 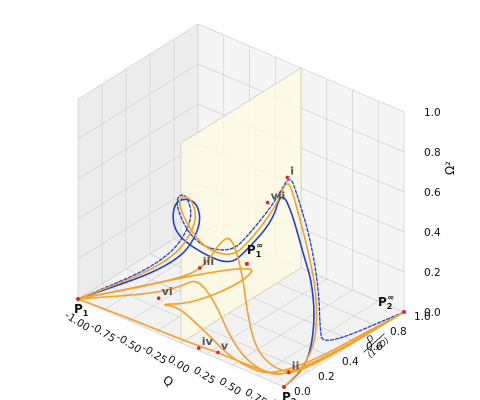 I want to click on x-tick-label: -0.25, so click(x=154, y=354).